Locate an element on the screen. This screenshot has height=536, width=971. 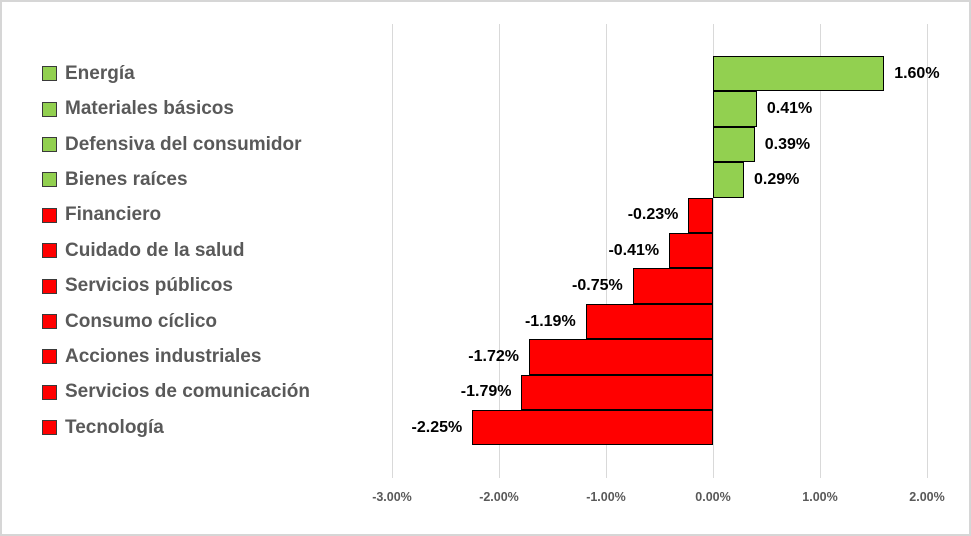
gridline--3.00% is located at coordinates (392, 251).